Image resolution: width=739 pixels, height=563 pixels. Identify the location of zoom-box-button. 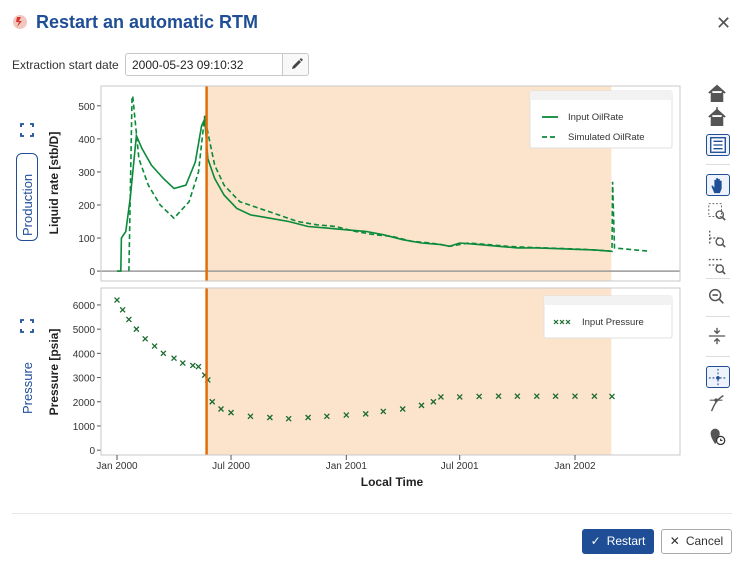
(718, 212).